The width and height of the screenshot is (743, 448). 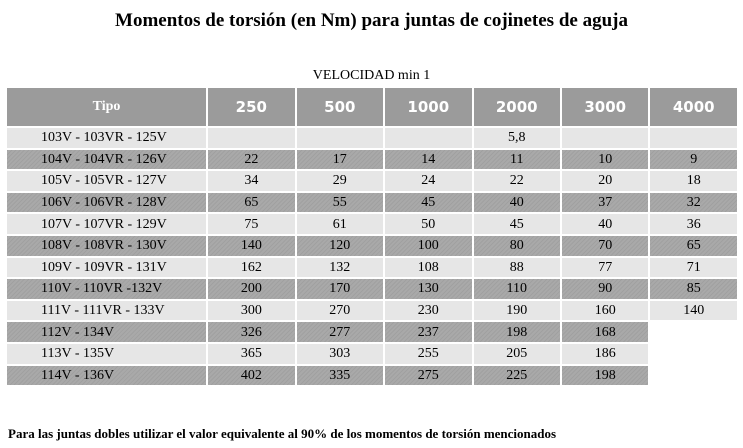 I want to click on cell-value: 5,8, so click(x=516, y=138).